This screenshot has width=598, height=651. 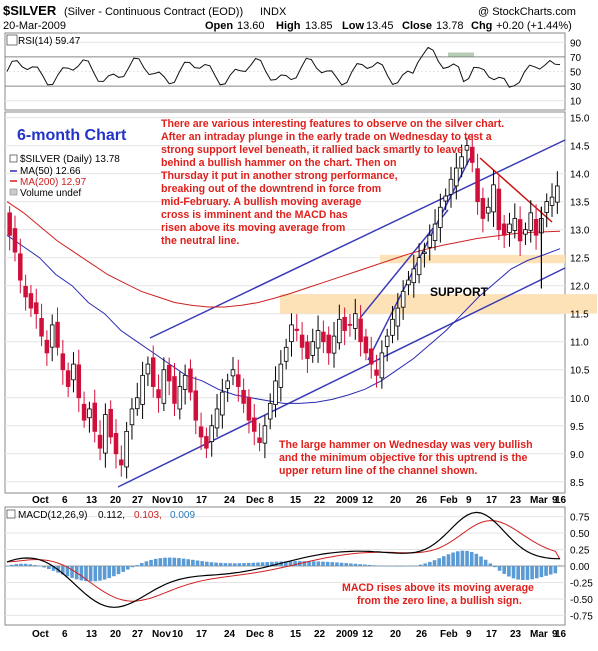 I want to click on x-tick-label: 16, so click(x=561, y=634).